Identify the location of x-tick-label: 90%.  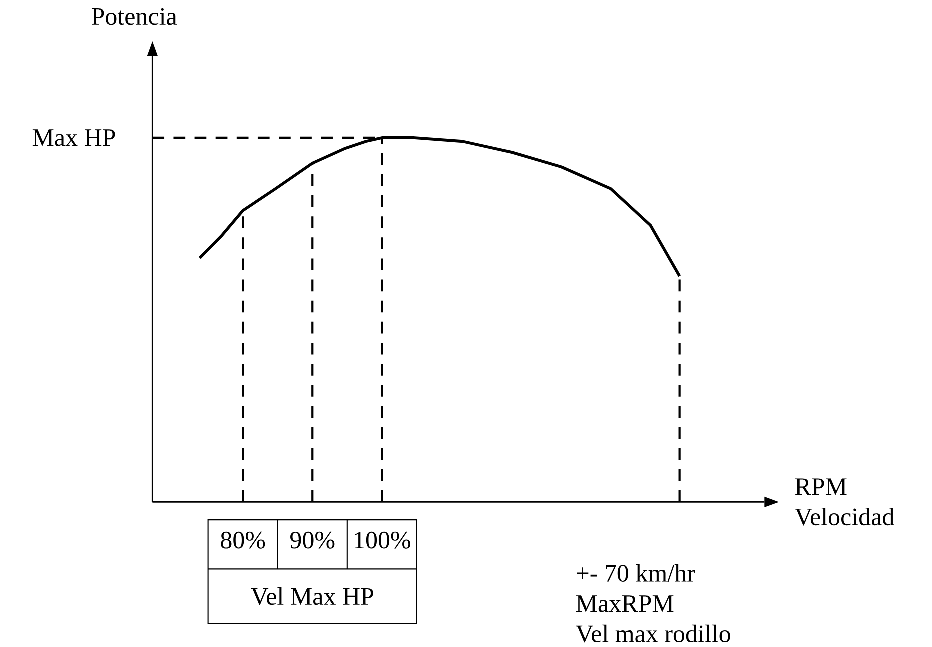
(312, 540).